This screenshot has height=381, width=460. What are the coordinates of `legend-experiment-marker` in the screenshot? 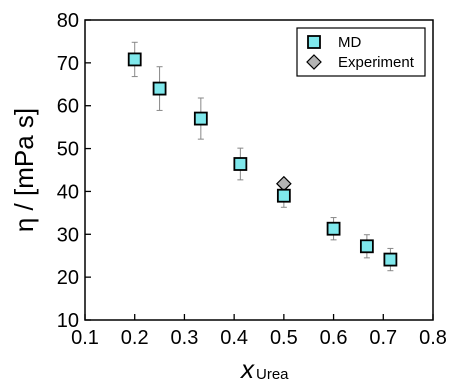 It's located at (314, 62).